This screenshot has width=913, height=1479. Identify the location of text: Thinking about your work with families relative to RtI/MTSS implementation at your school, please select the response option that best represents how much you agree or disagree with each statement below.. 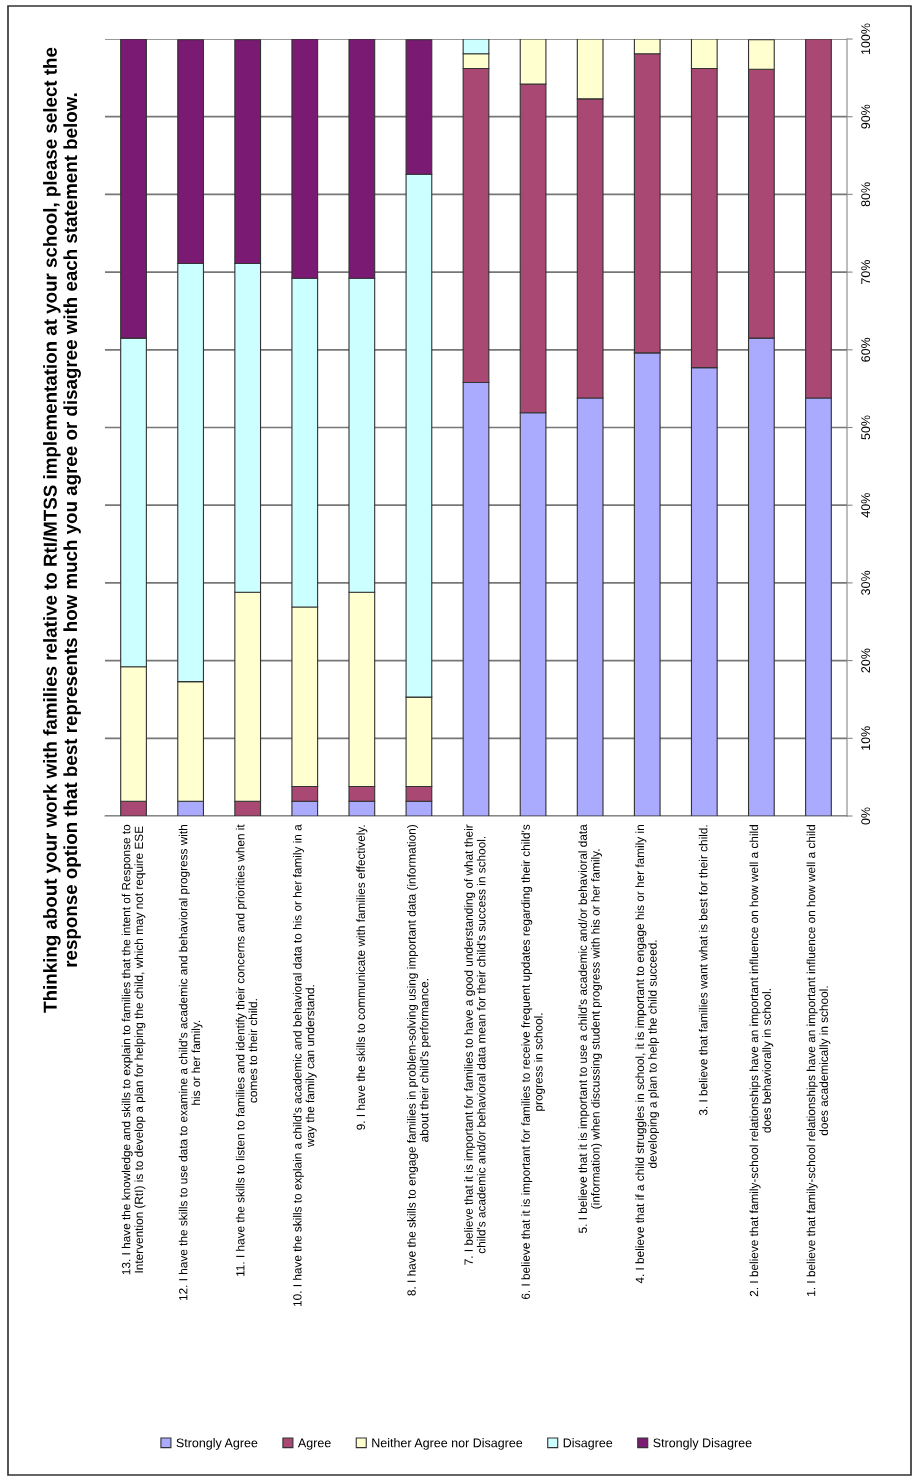
(62, 530).